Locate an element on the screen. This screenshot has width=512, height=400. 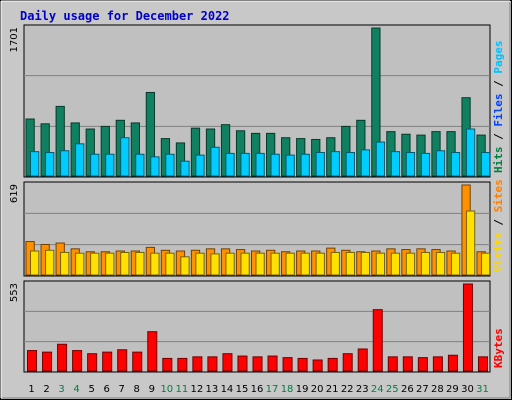
legend-hits: Hits / Files / Pages is located at coordinates (498, 107).